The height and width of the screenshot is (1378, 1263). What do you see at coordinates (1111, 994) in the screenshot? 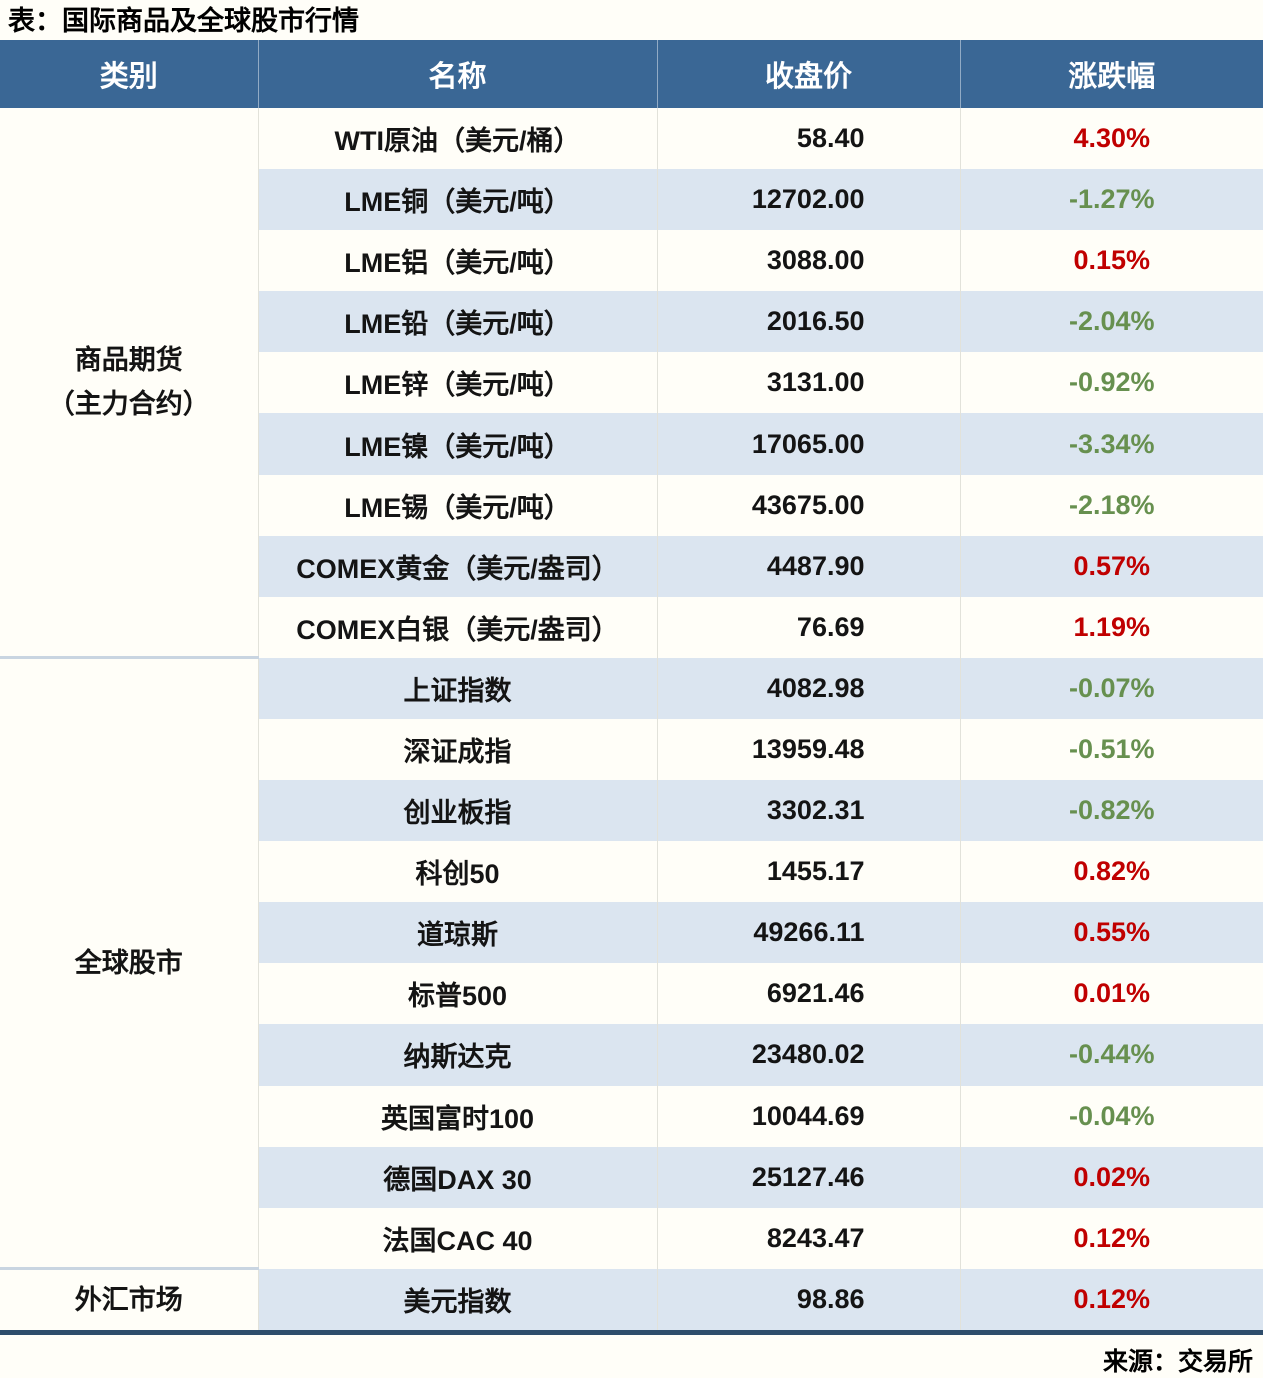
I see `change-percent-value: 0.01%` at bounding box center [1111, 994].